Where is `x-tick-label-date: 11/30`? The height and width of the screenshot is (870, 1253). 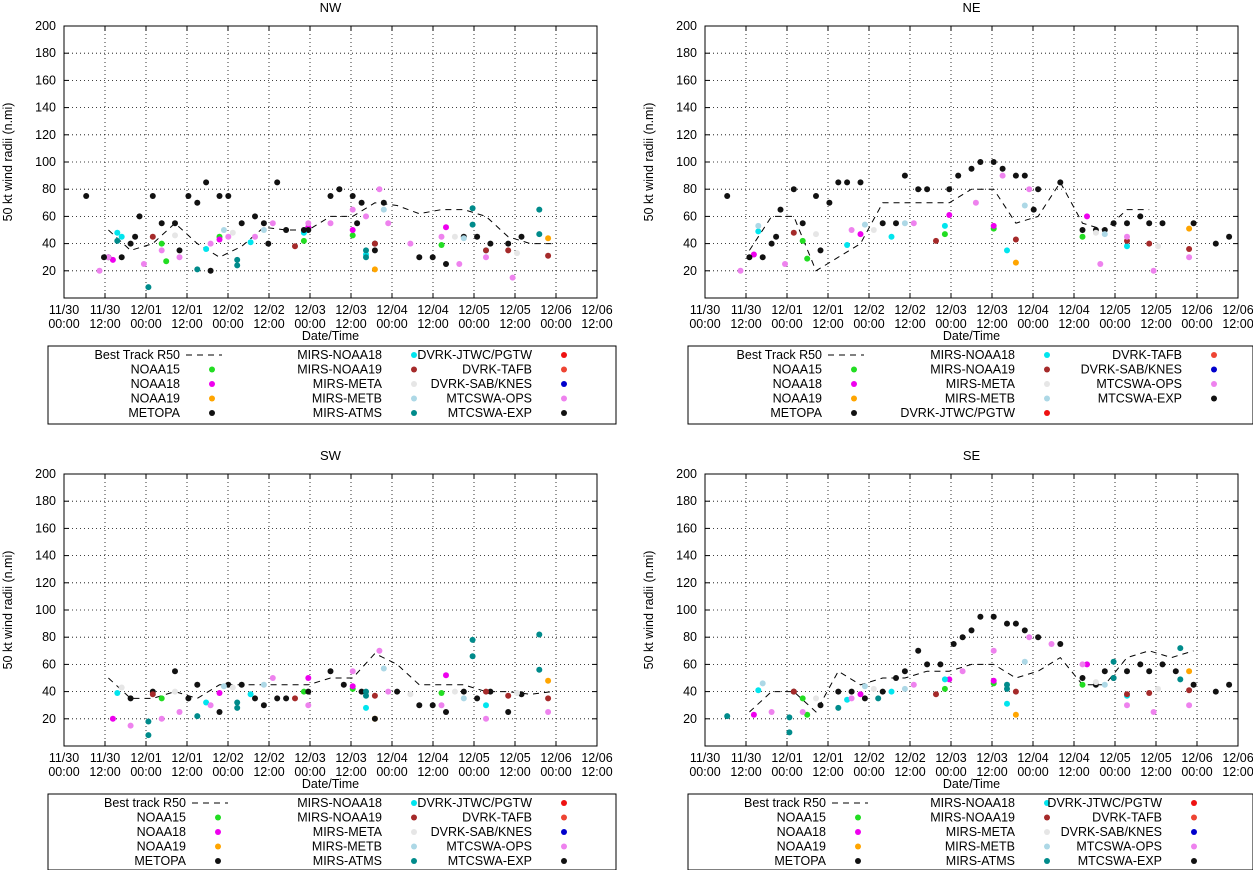
x-tick-label-date: 11/30 is located at coordinates (746, 310).